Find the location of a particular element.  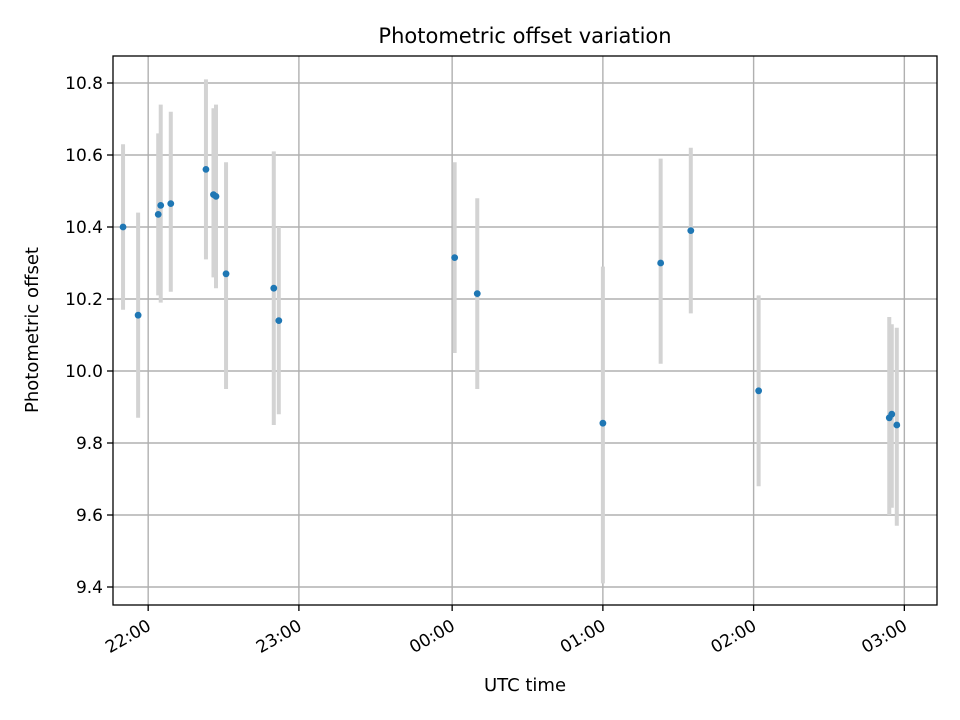

chart-title: Photometric offset variation is located at coordinates (524, 36).